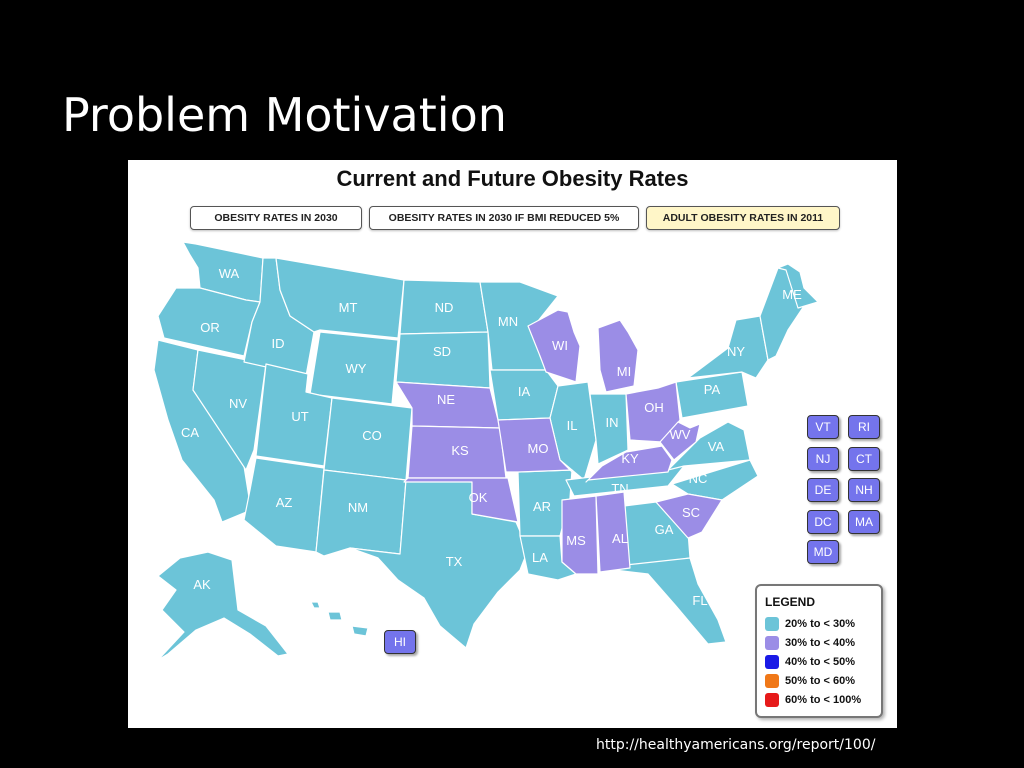 Image resolution: width=1024 pixels, height=768 pixels. Describe the element at coordinates (400, 642) in the screenshot. I see `state-button-hi: HI` at that location.